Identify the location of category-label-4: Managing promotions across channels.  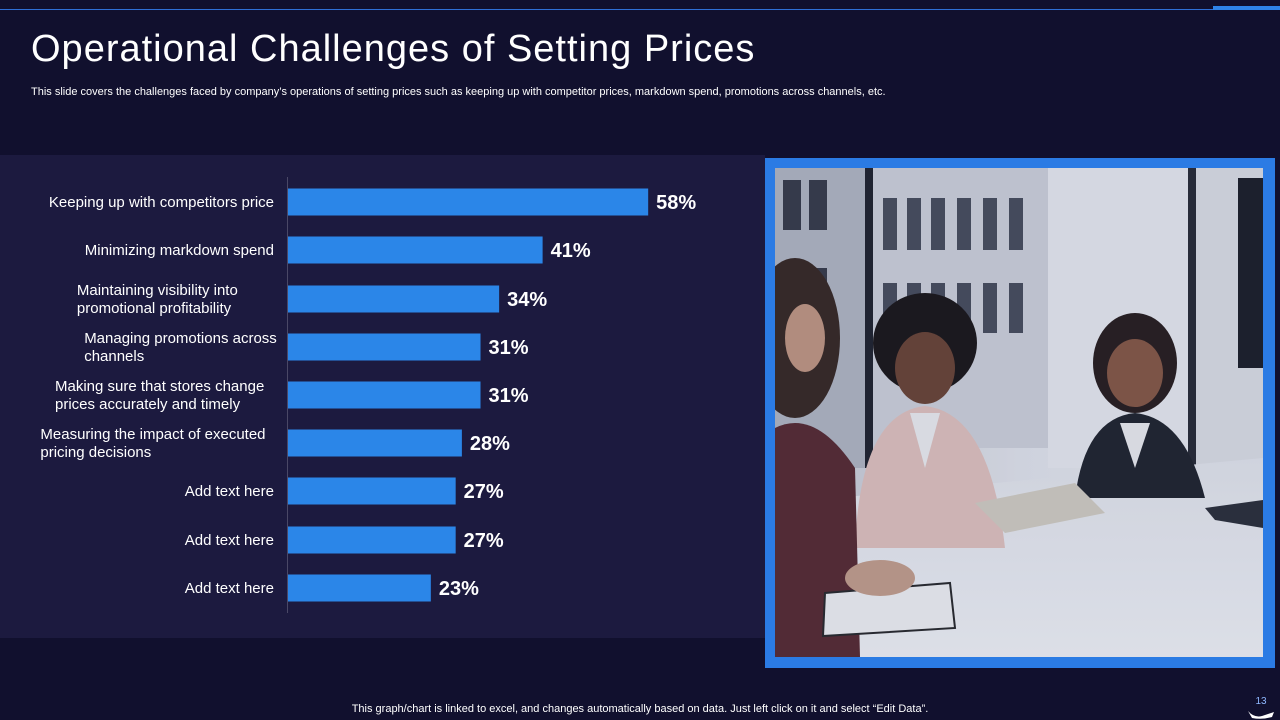
(180, 347).